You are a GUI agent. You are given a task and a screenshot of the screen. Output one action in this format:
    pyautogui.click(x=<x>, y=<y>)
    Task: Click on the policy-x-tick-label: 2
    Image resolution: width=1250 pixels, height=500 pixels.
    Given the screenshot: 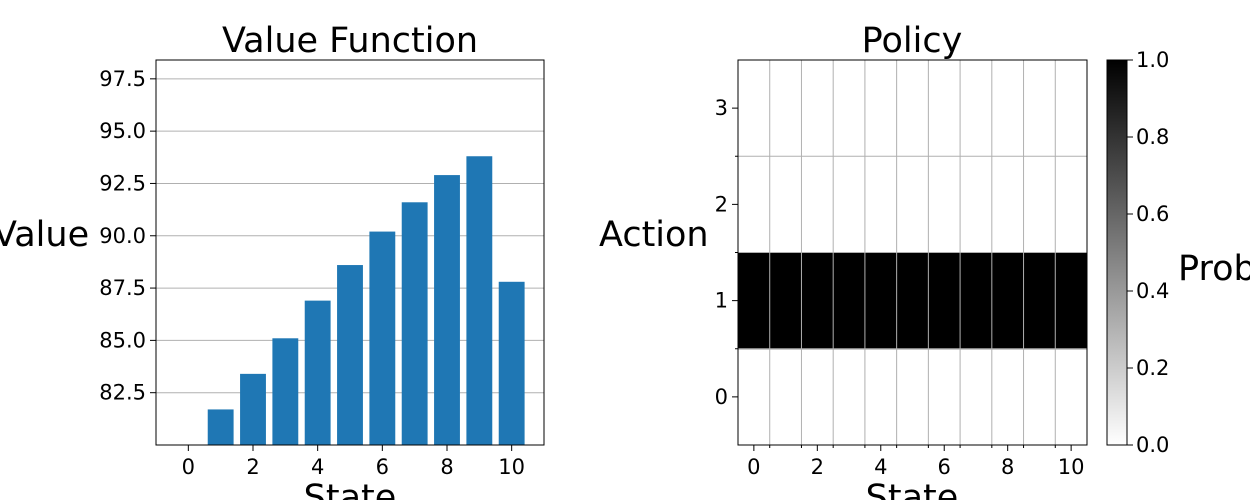 What is the action you would take?
    pyautogui.click(x=817, y=467)
    